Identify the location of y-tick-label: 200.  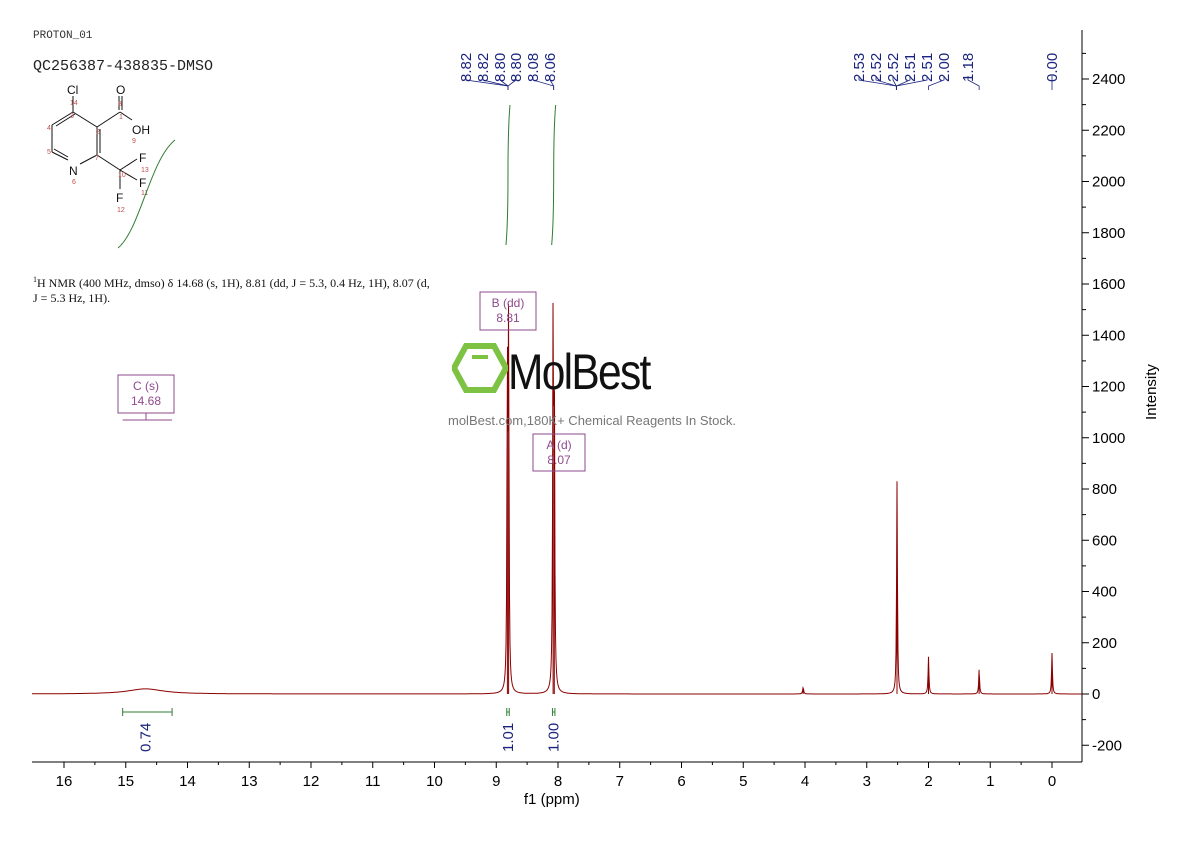
(1104, 643).